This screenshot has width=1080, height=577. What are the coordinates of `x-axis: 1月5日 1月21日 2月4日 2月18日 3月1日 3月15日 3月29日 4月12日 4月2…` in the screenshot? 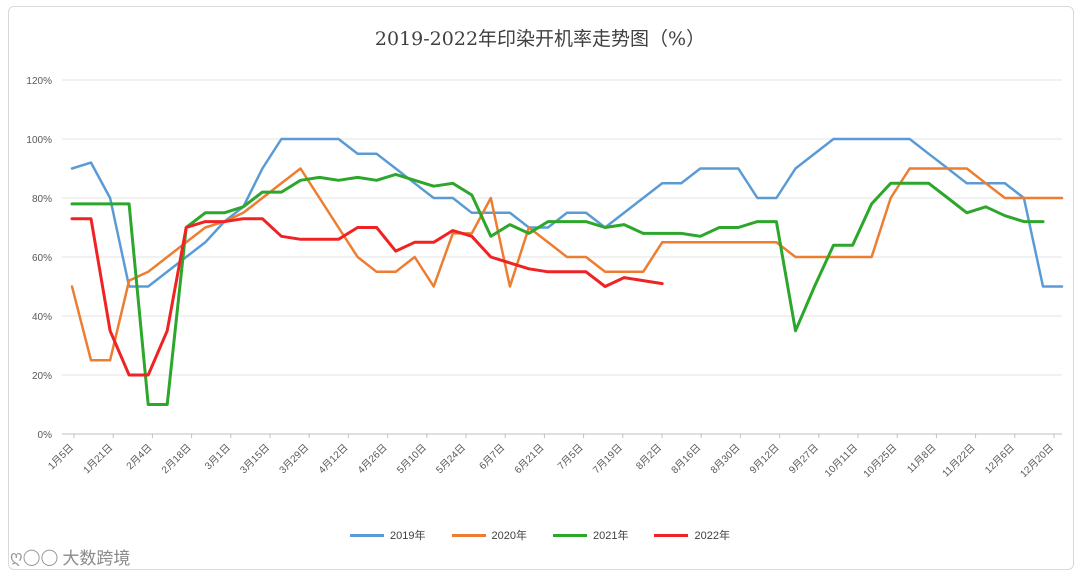 It's located at (551, 457).